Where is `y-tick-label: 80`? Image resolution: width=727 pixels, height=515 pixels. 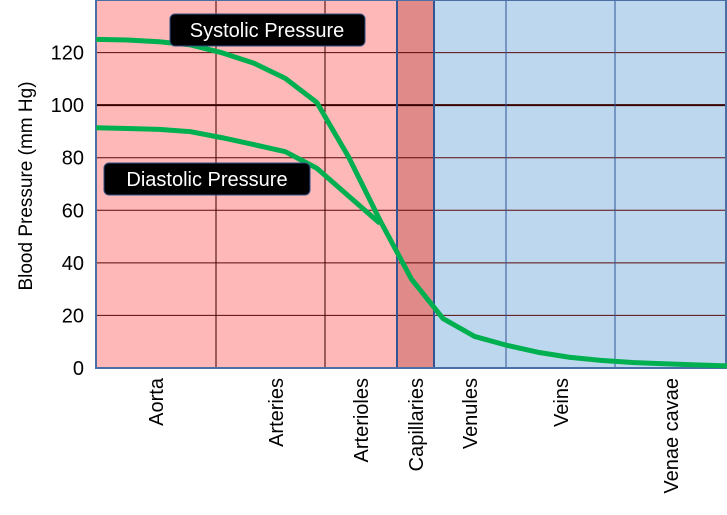
y-tick-label: 80 is located at coordinates (73, 159).